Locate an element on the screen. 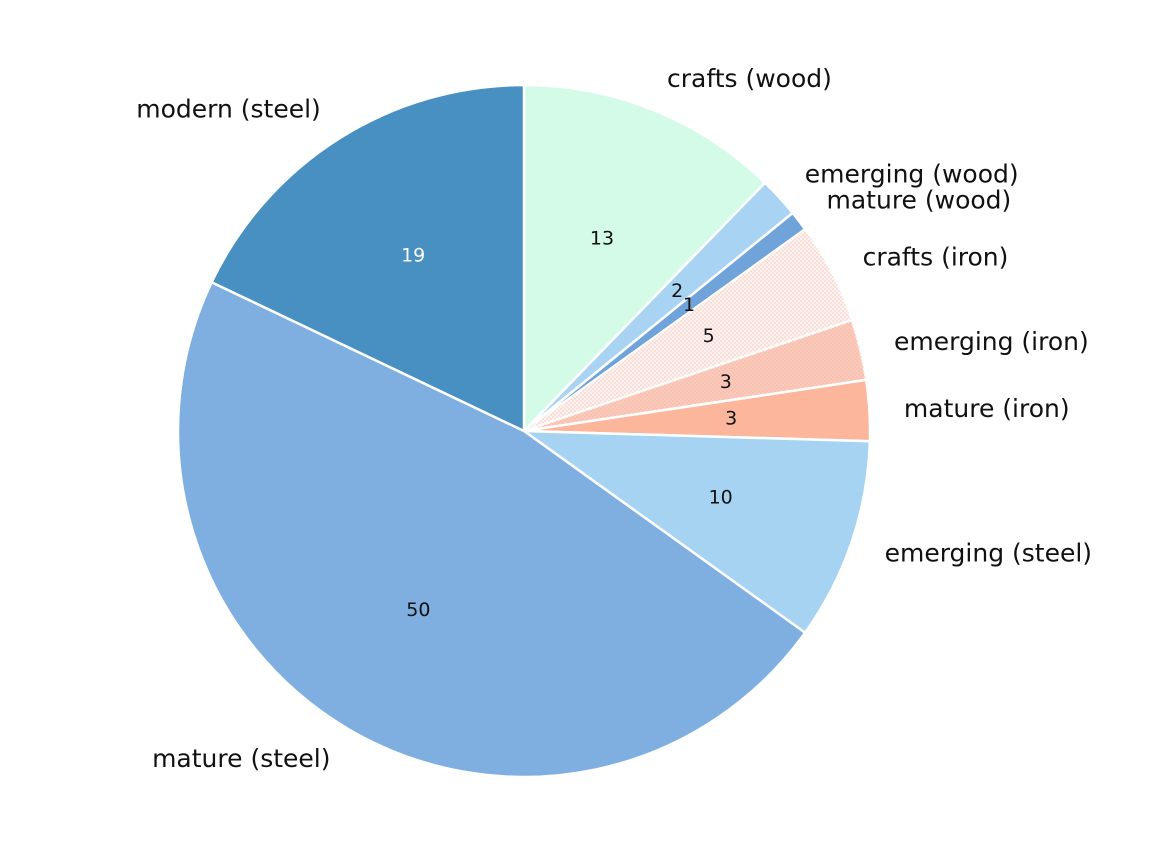 This screenshot has width=1152, height=864. slice-modern-steel is located at coordinates (368, 258).